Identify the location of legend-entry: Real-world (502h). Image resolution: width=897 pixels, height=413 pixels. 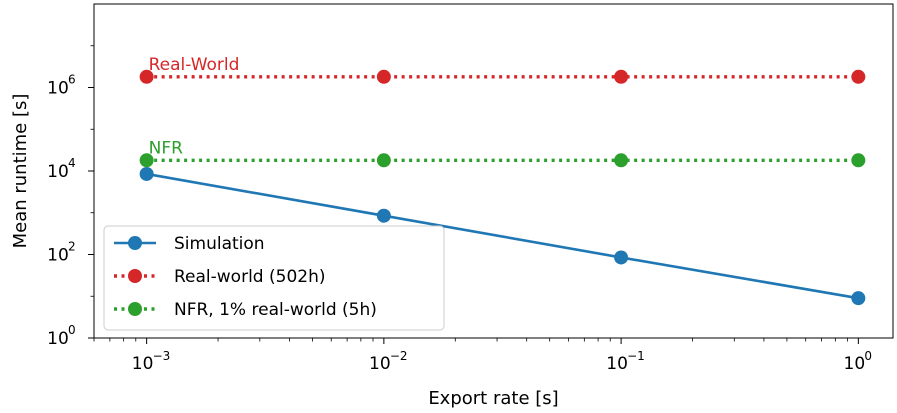
(219, 277).